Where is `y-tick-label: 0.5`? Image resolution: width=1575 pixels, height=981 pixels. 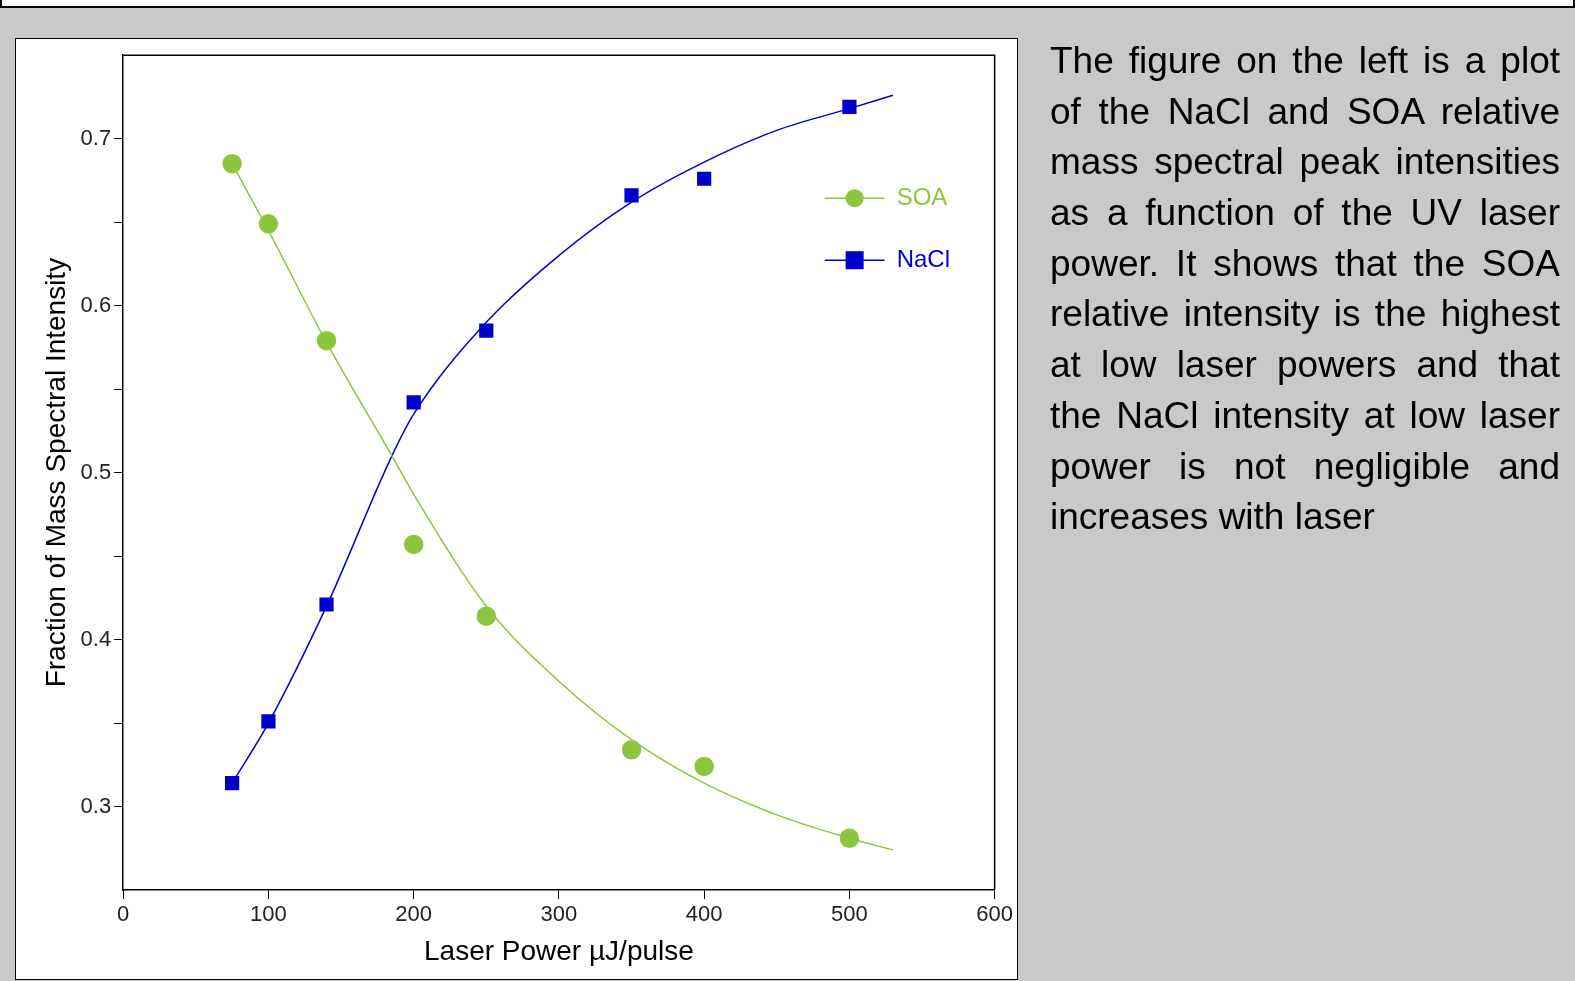
y-tick-label: 0.5 is located at coordinates (96, 471).